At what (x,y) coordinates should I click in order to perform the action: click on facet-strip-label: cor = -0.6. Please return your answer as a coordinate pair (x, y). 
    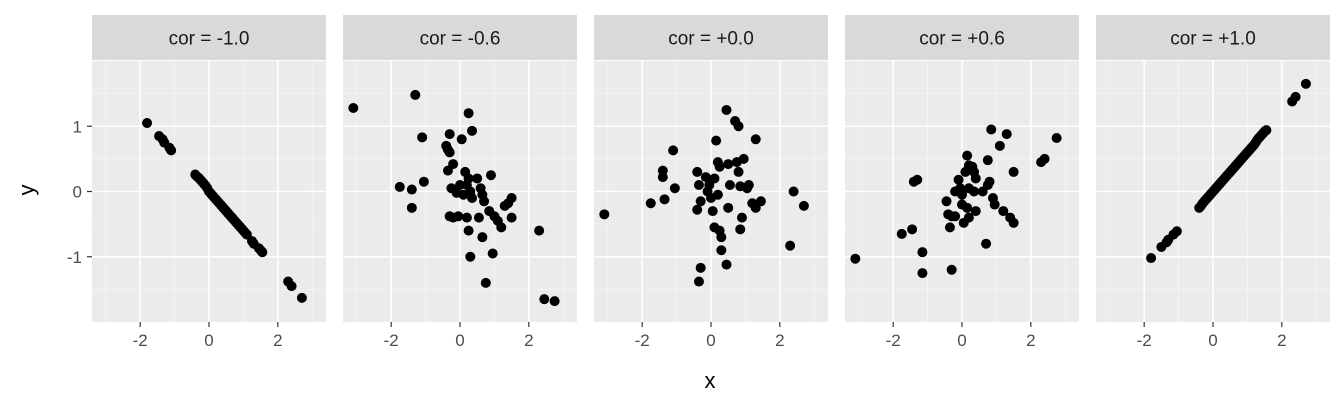
    Looking at the image, I should click on (460, 39).